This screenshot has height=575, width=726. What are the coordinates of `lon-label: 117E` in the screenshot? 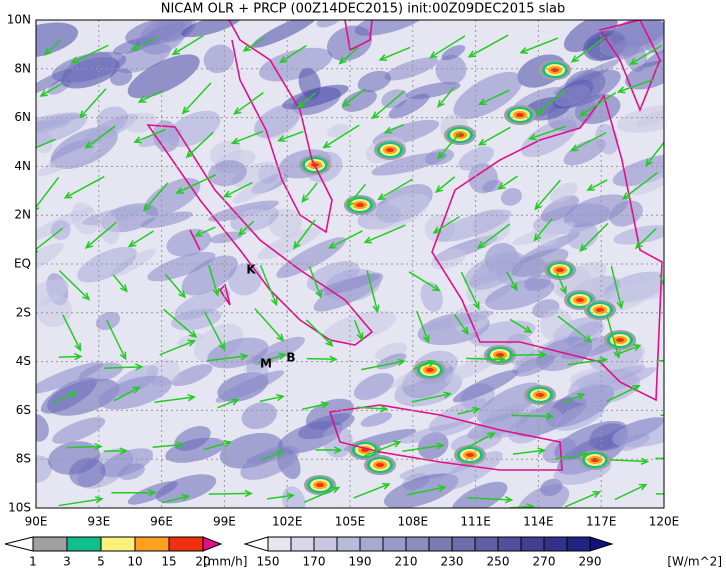 It's located at (601, 522).